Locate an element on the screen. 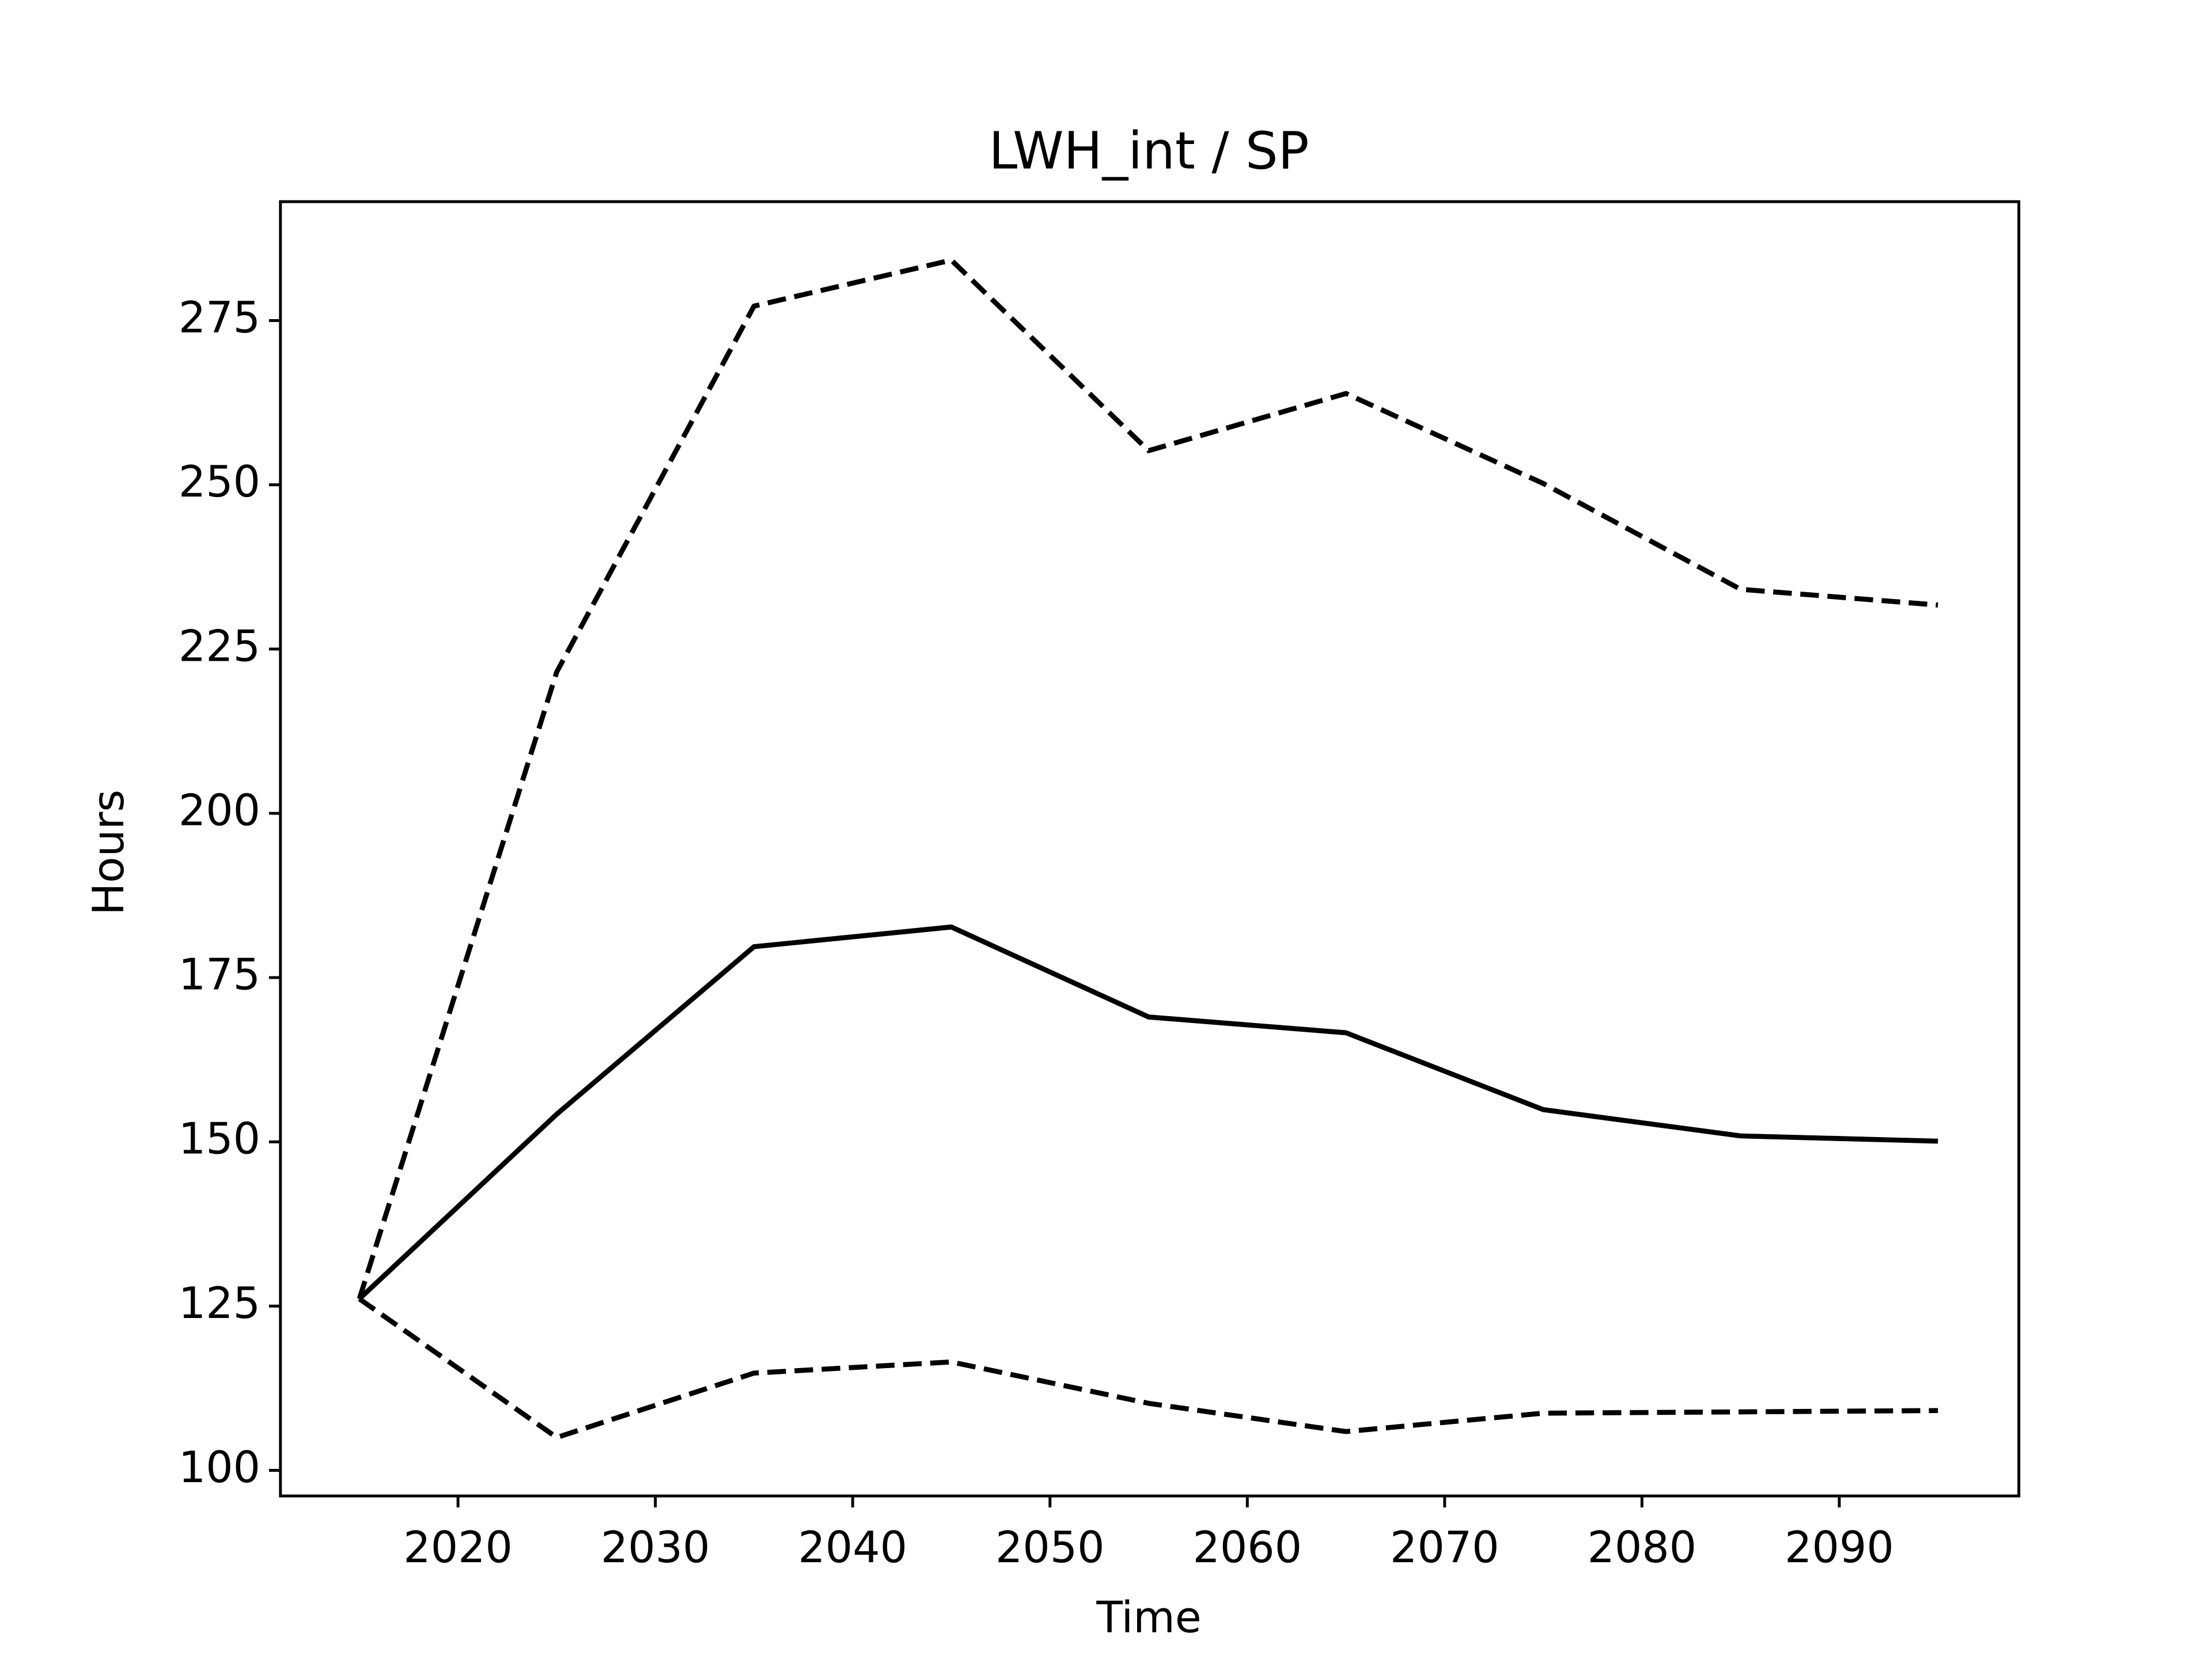 Image resolution: width=2212 pixels, height=1659 pixels. x-tick-label: 2030 is located at coordinates (655, 1547).